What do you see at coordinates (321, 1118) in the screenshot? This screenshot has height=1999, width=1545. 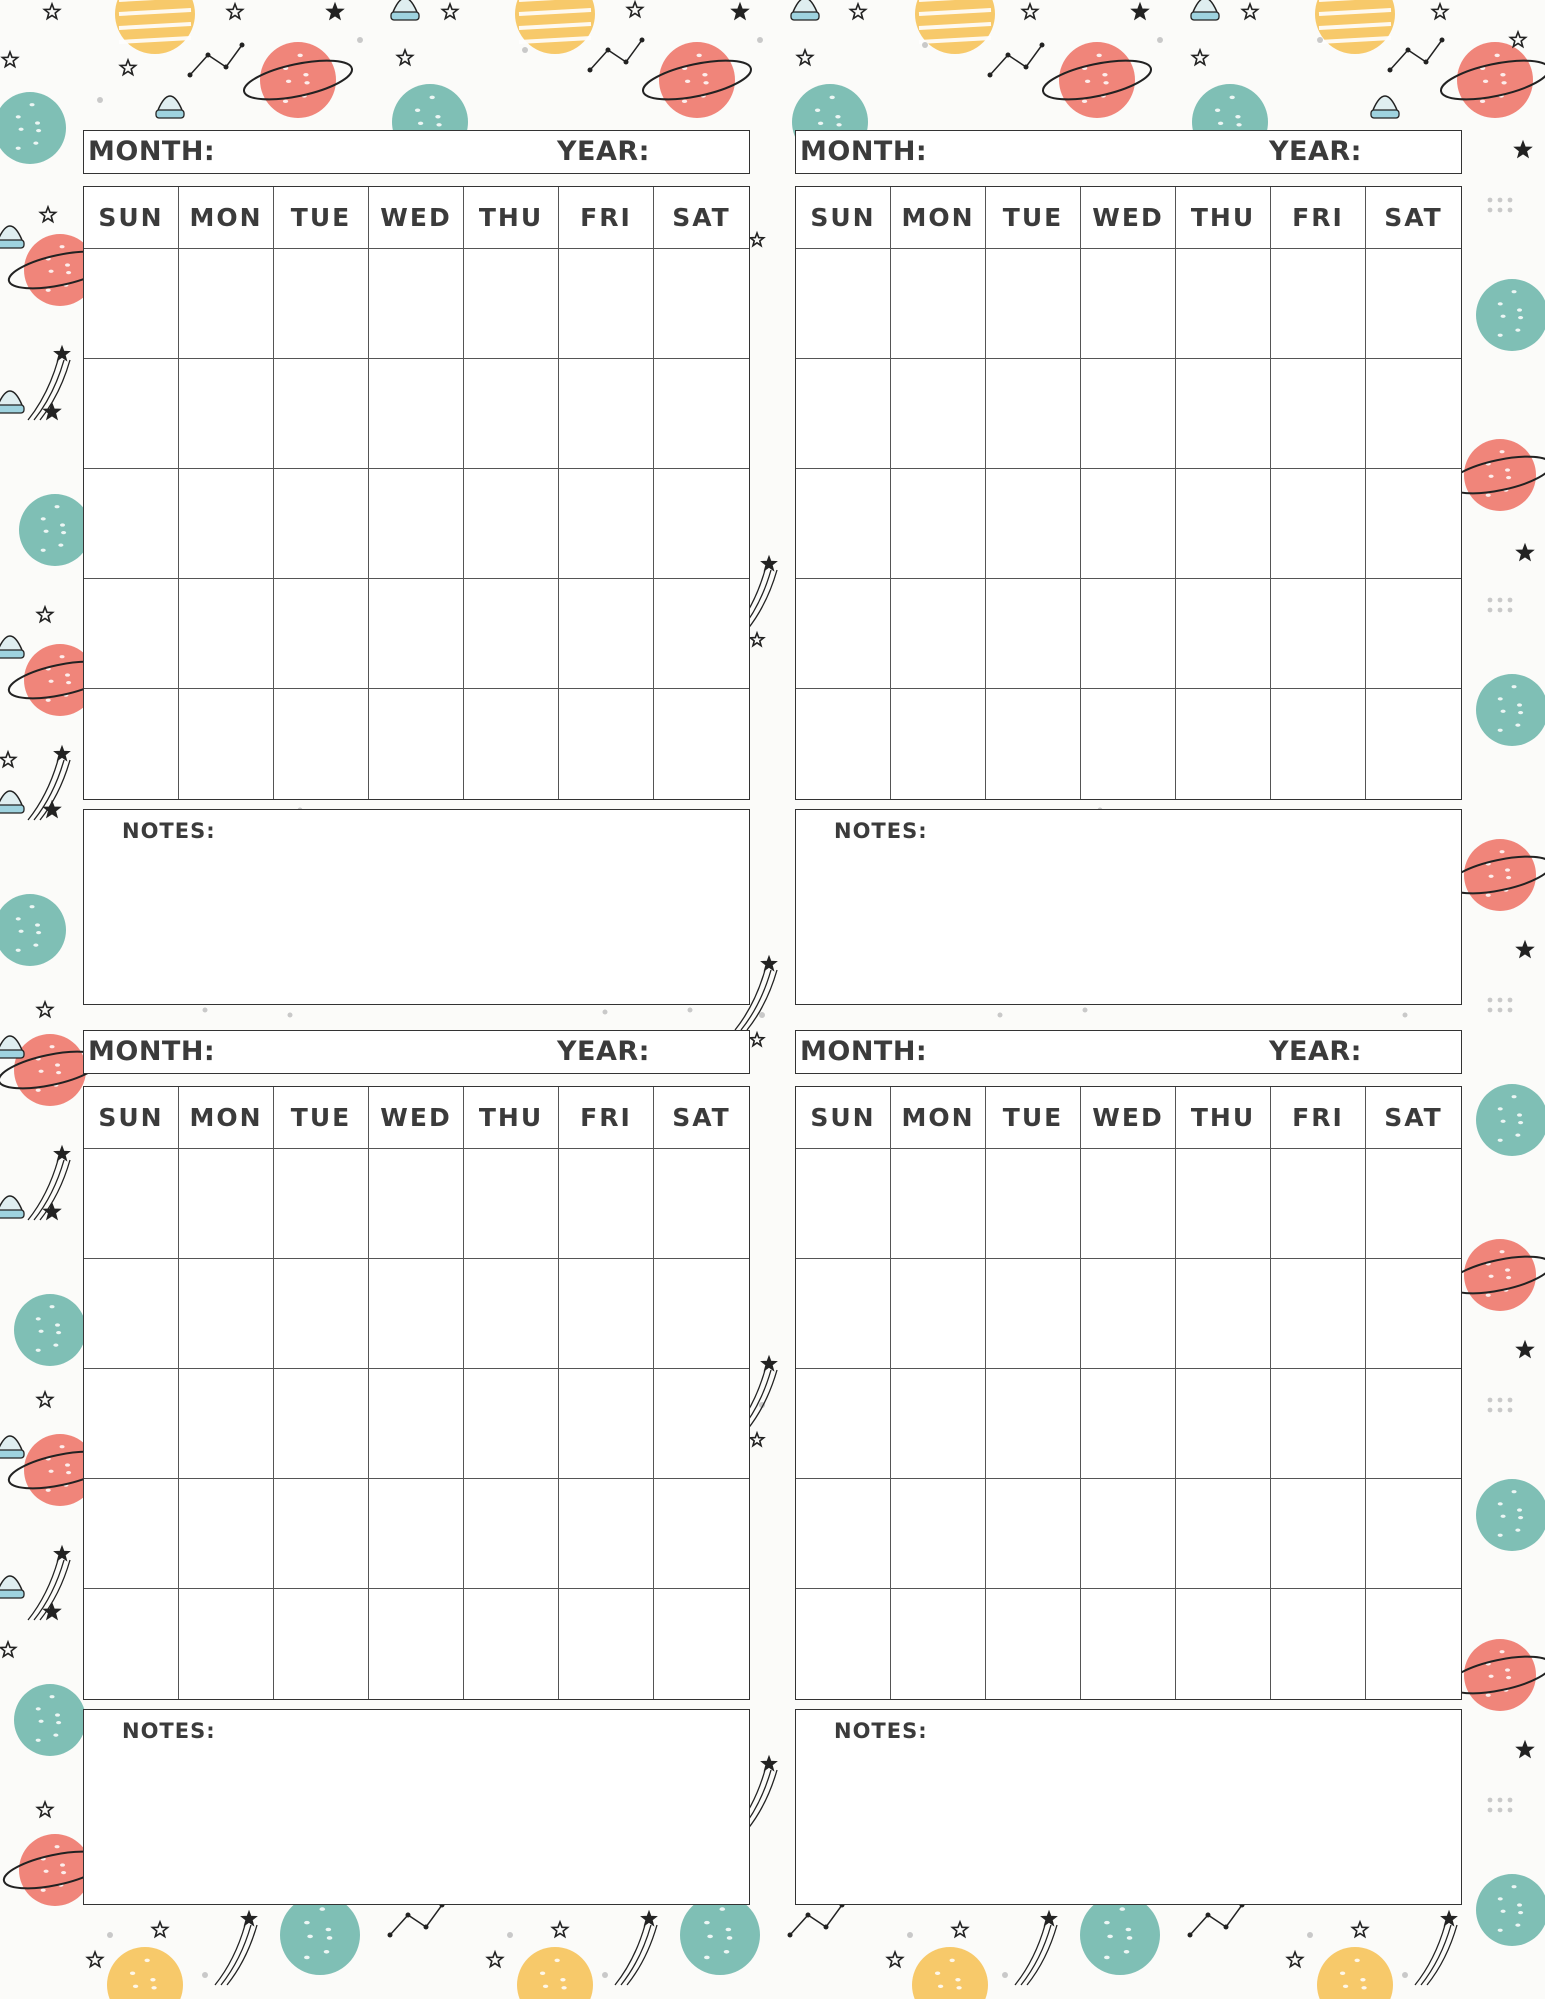 I see `day-header-tue: TUE` at bounding box center [321, 1118].